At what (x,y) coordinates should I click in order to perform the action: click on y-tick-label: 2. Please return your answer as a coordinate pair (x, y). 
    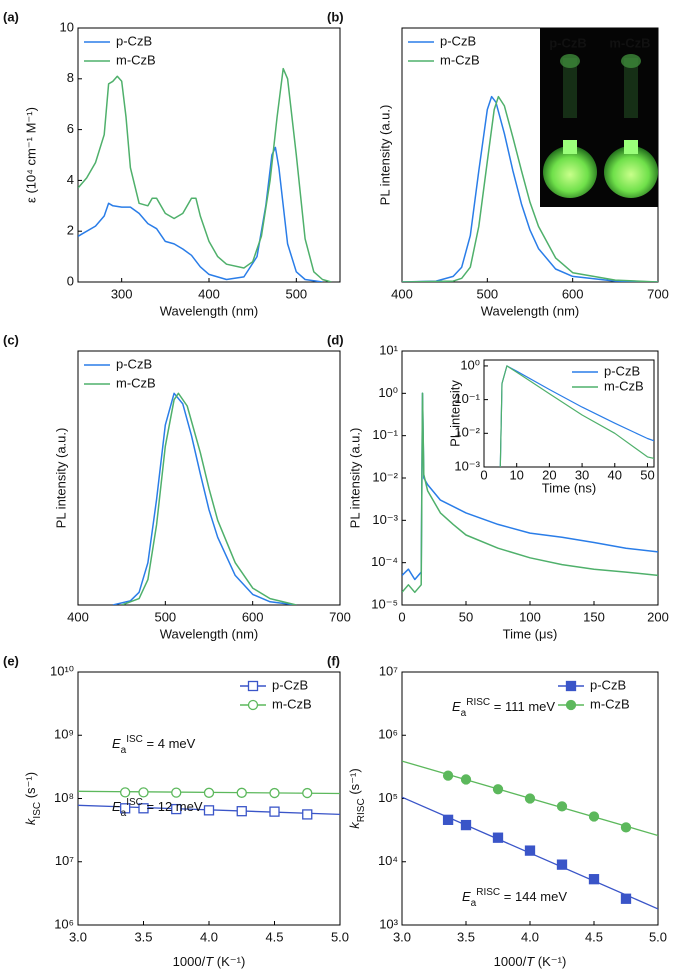
    Looking at the image, I should click on (70, 230).